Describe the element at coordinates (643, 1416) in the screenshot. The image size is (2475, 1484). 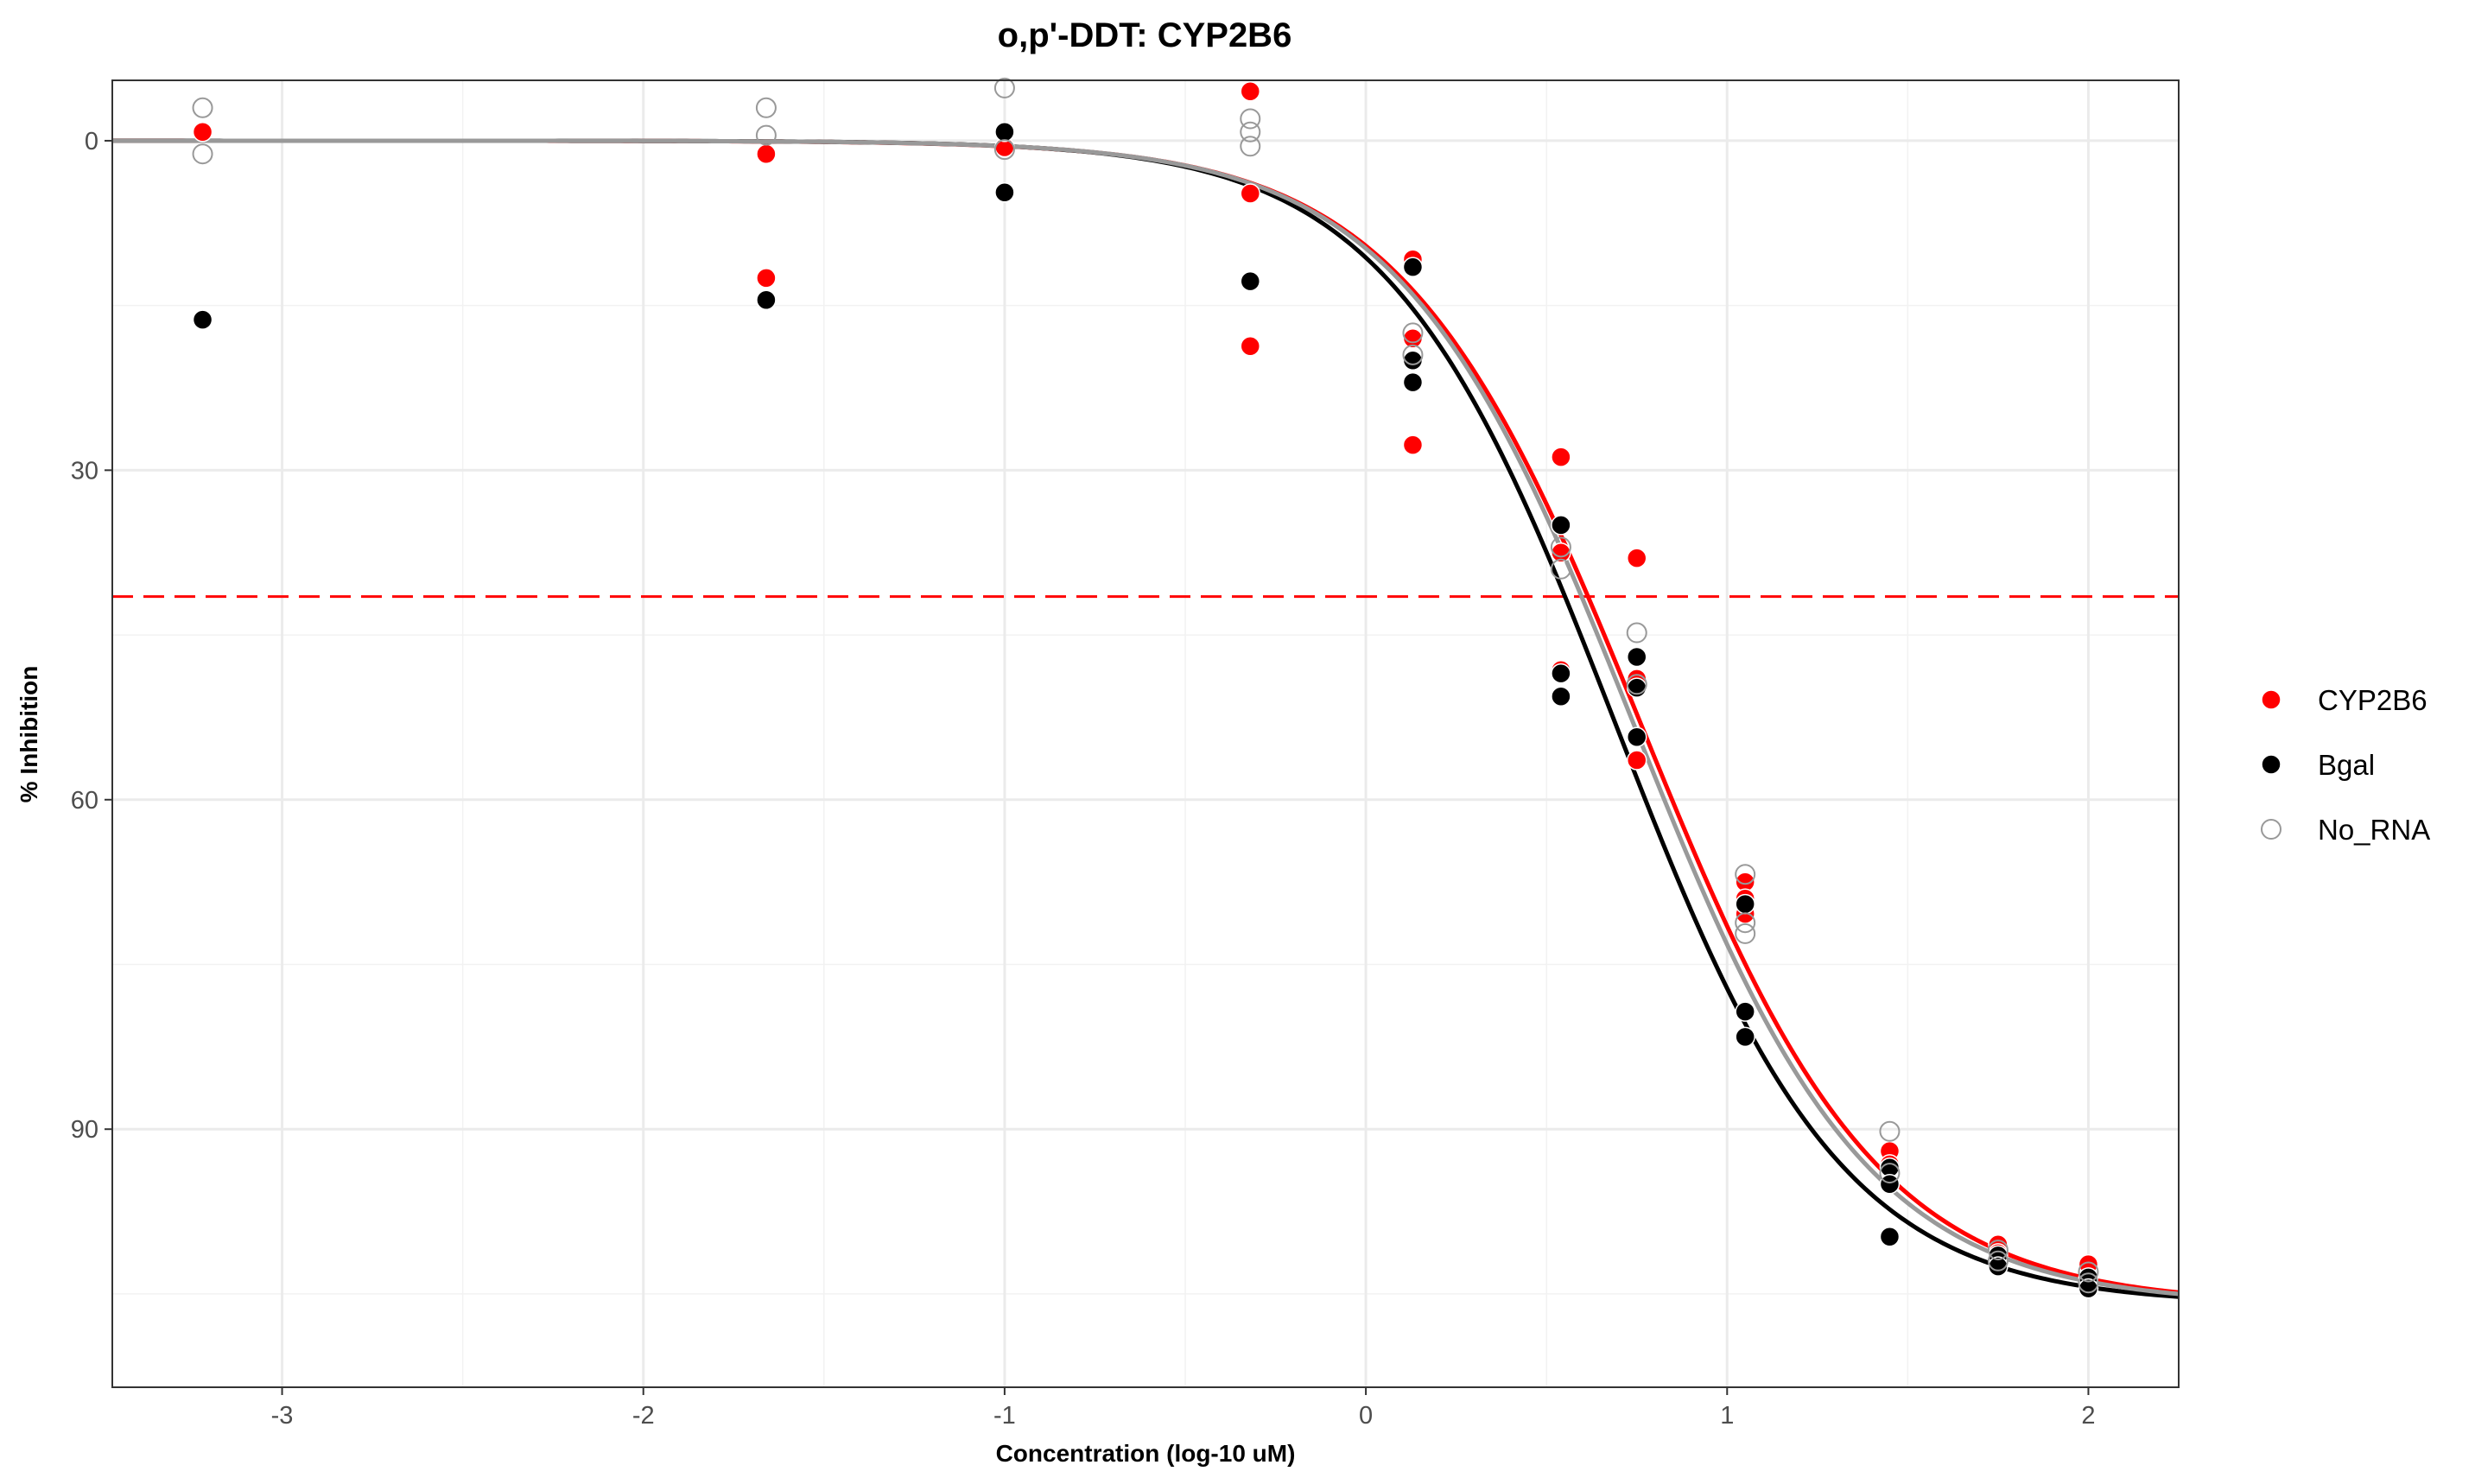
I see `x-tick-label: -2` at that location.